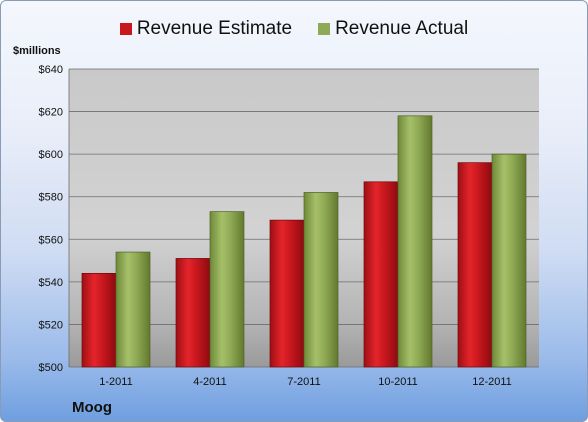  What do you see at coordinates (51, 240) in the screenshot?
I see `y-tick-label: $560` at bounding box center [51, 240].